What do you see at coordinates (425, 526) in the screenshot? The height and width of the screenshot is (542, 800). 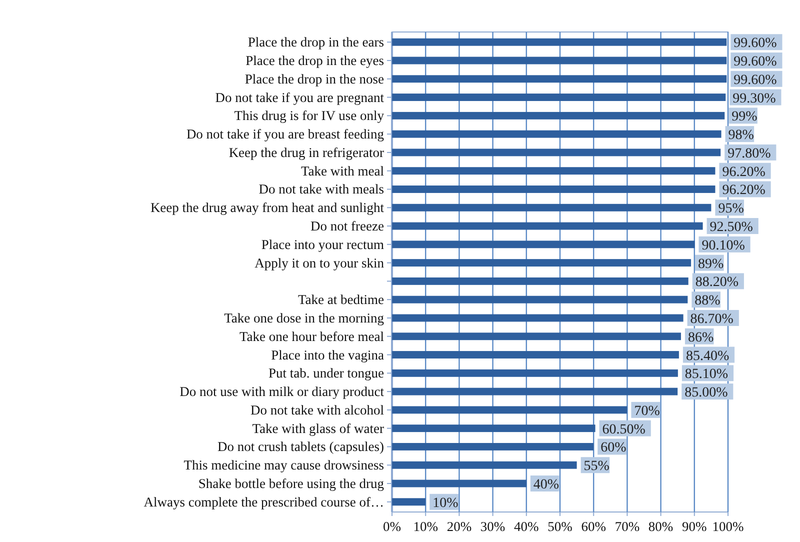 I see `x-tick-label: 10%` at bounding box center [425, 526].